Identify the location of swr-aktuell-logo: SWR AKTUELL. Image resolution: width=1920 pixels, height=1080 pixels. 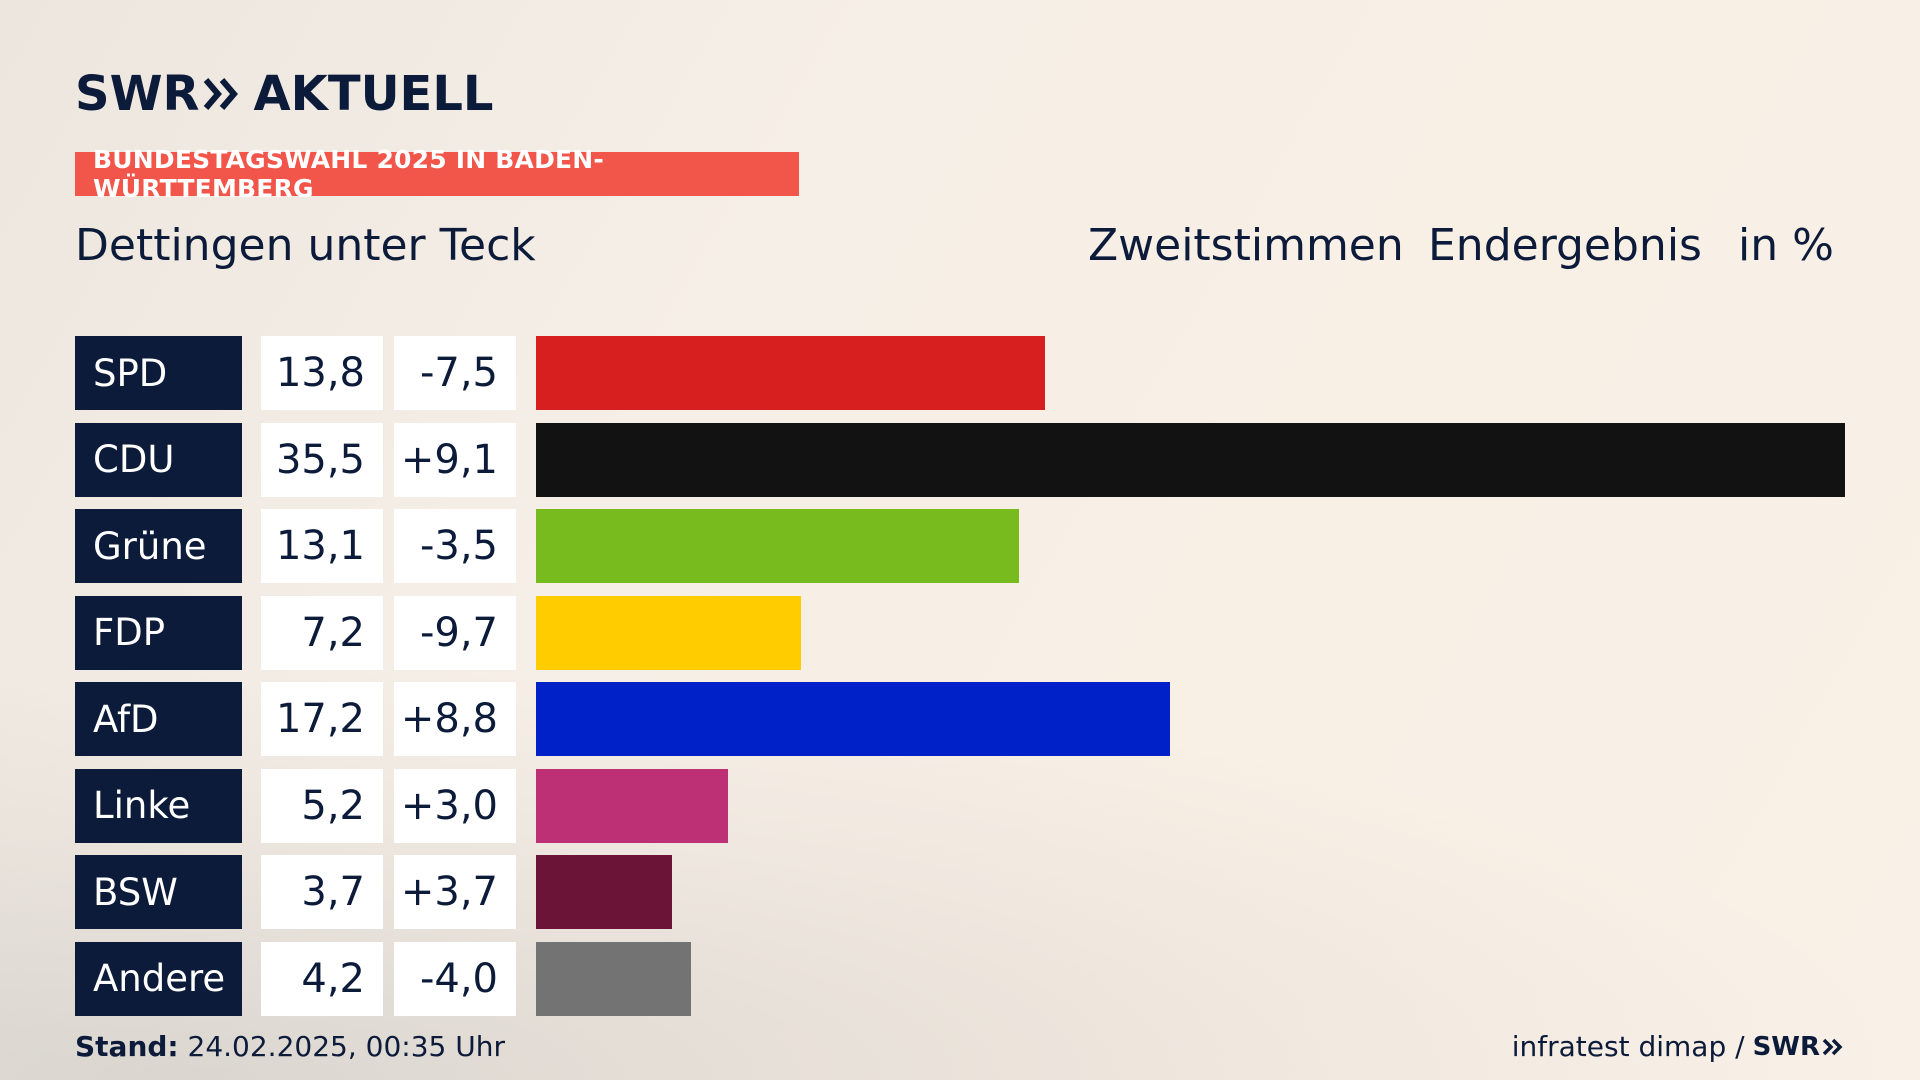
(284, 94).